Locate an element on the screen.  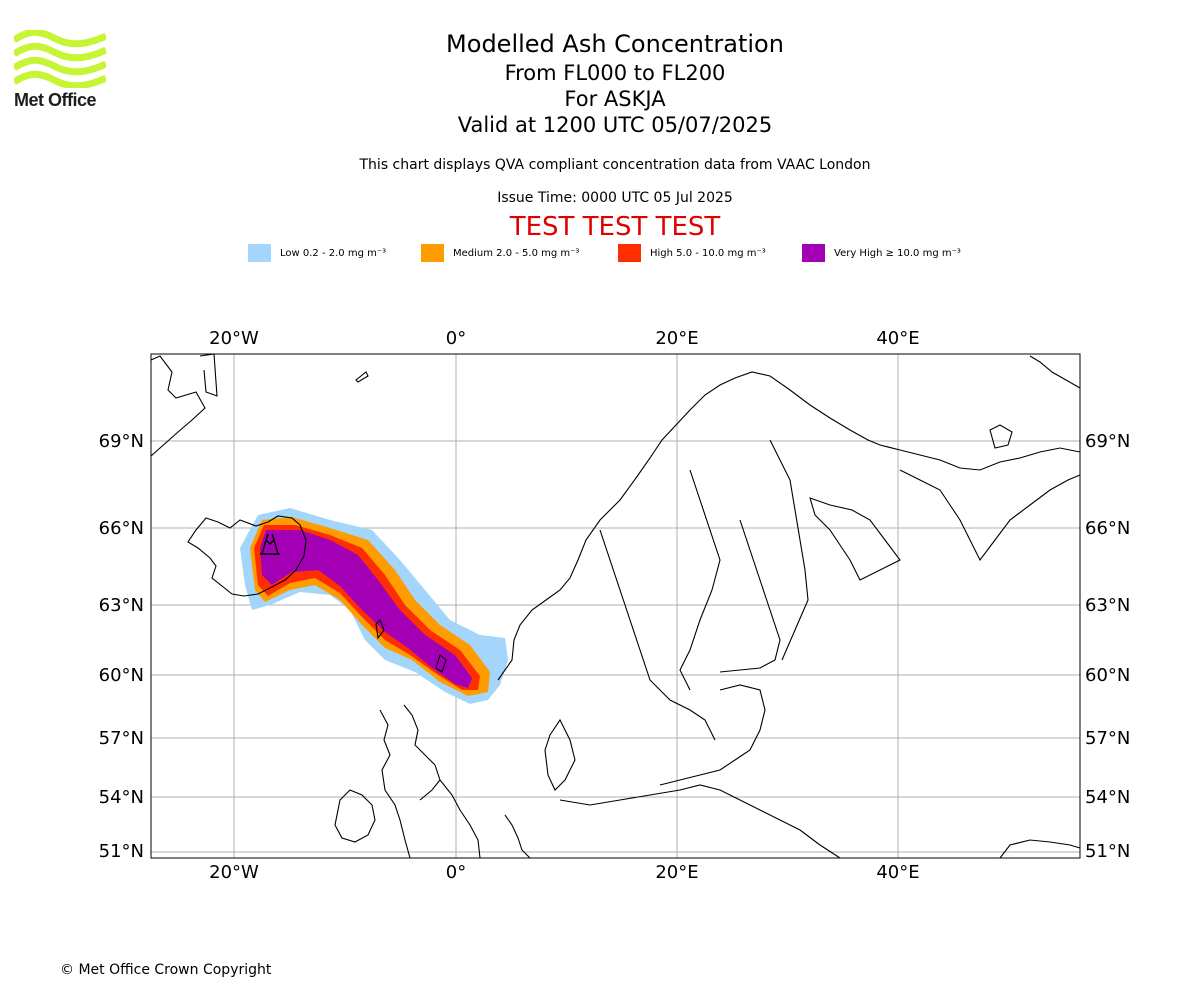
legend-label-medium: Medium 2.0 - 5.0 mg m⁻³ is located at coordinates (516, 253).